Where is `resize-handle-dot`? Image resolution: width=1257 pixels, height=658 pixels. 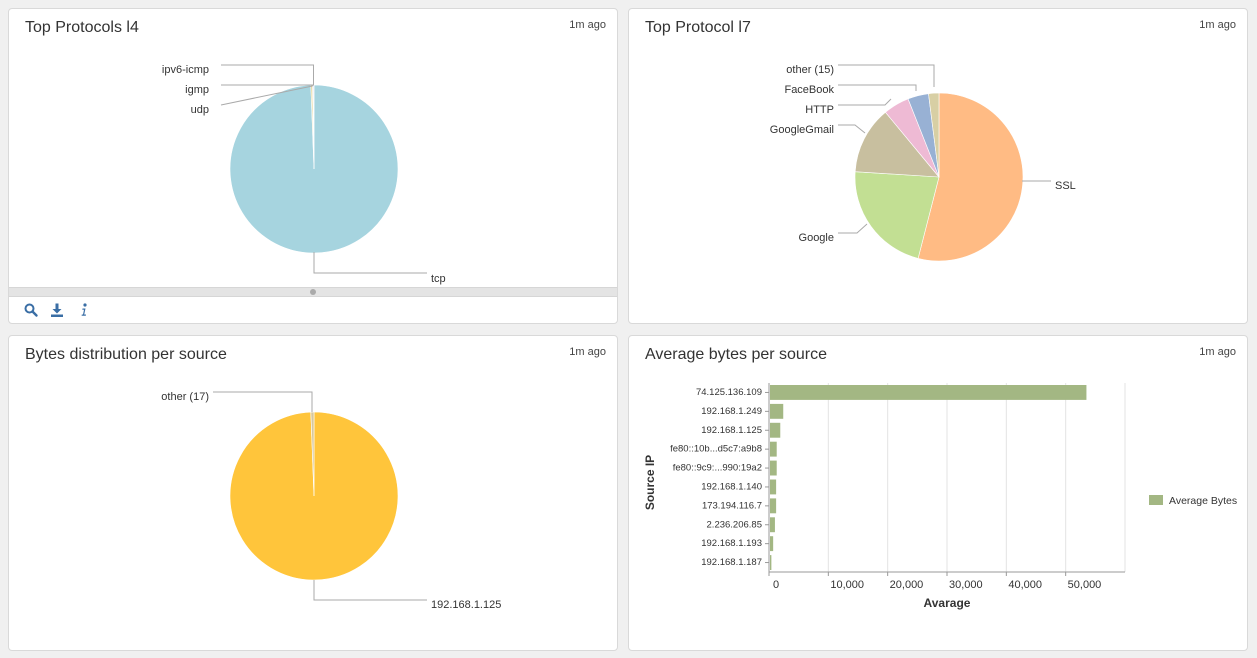
resize-handle-dot is located at coordinates (313, 292).